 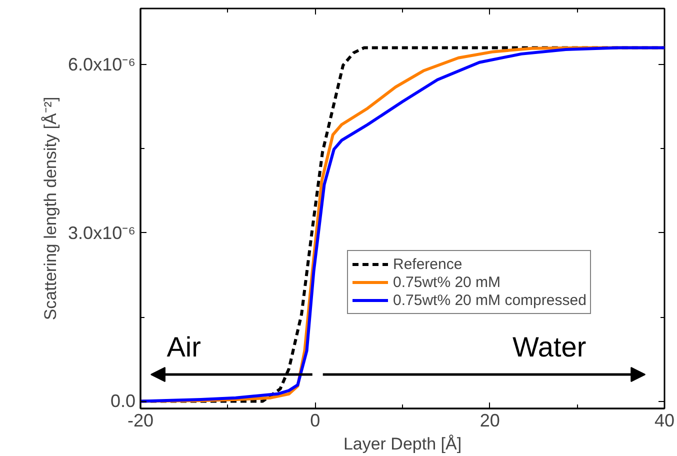 What do you see at coordinates (549, 347) in the screenshot?
I see `annotation: Water` at bounding box center [549, 347].